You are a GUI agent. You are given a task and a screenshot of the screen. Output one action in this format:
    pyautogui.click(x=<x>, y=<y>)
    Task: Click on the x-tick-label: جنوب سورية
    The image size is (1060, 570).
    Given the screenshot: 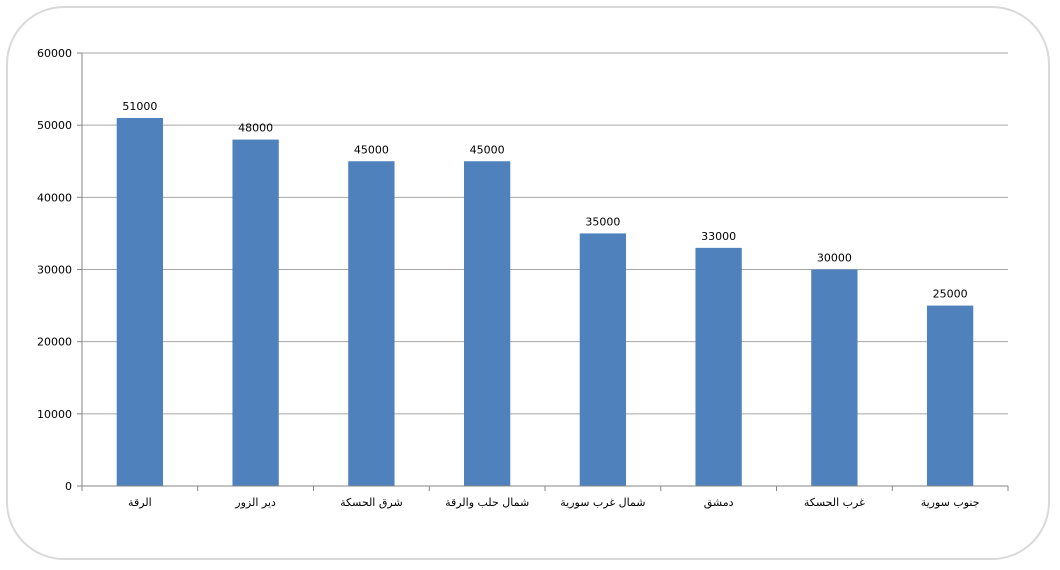 What is the action you would take?
    pyautogui.click(x=950, y=502)
    